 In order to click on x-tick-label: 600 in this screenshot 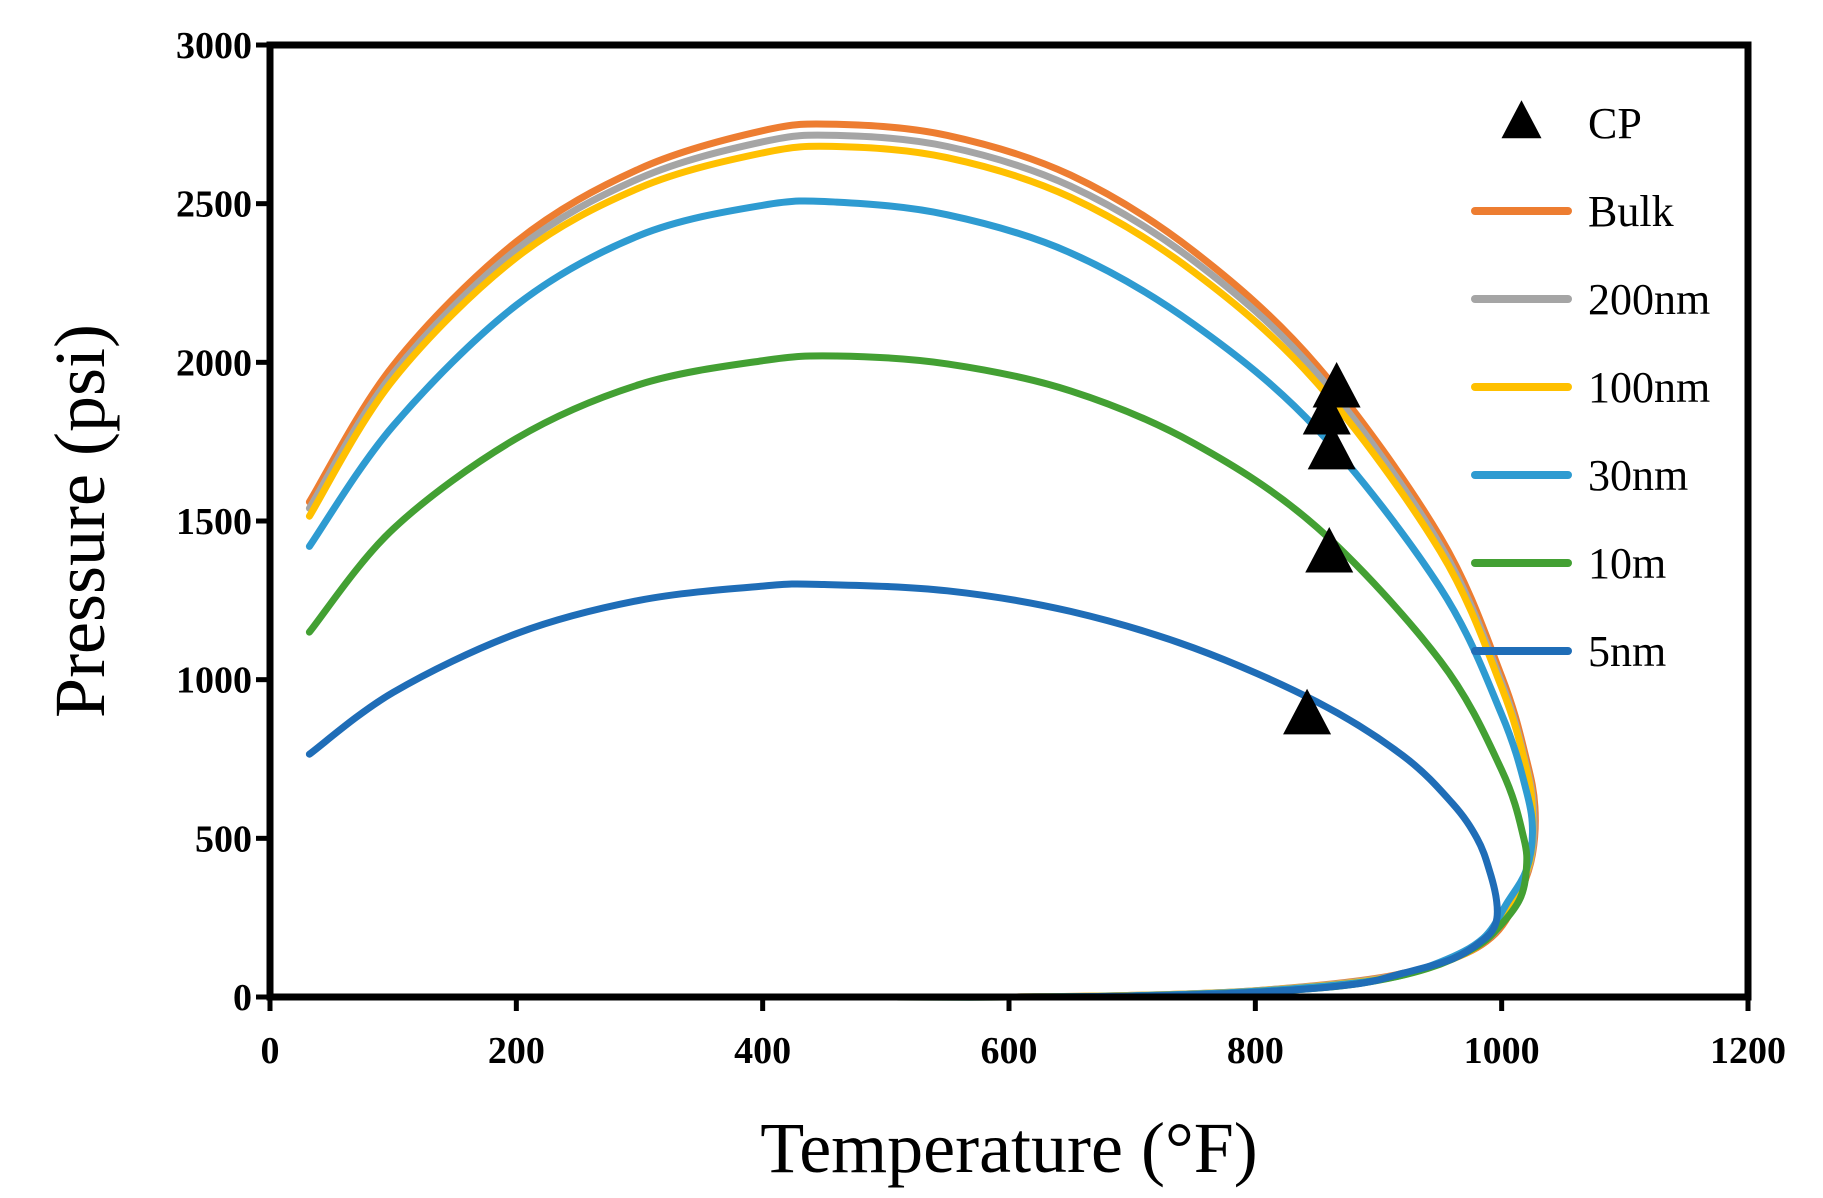, I will do `click(1009, 1051)`.